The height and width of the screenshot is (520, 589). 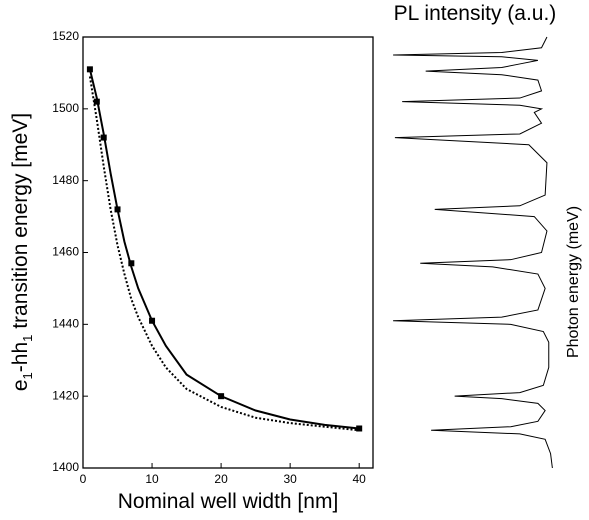 I want to click on y-tick-label: 1520, so click(x=65, y=36).